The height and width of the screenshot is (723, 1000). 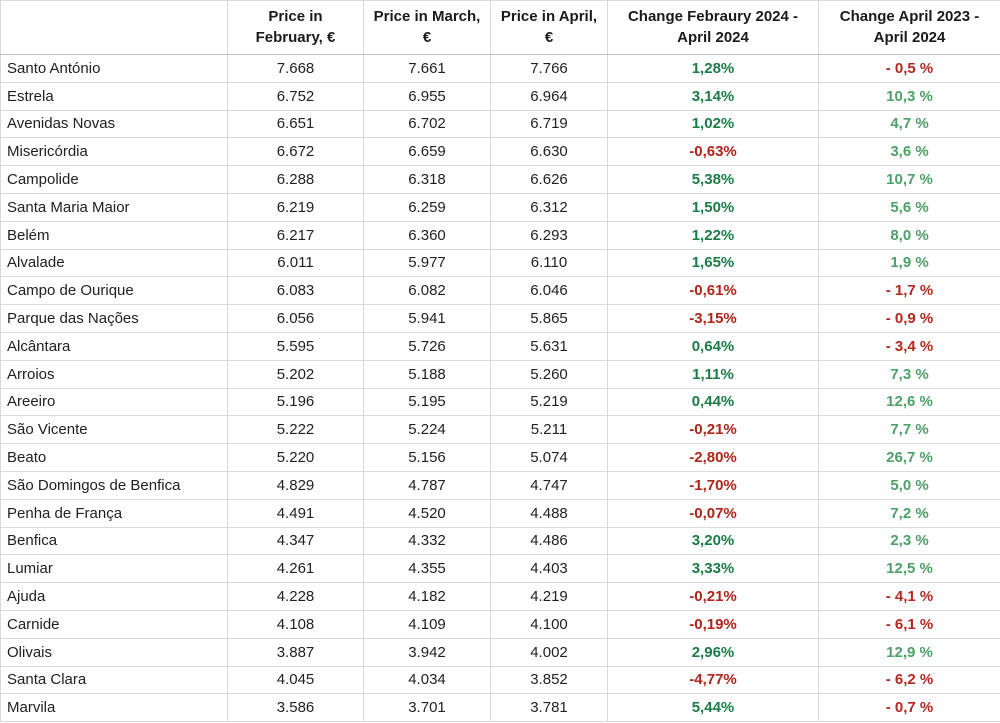 What do you see at coordinates (295, 596) in the screenshot?
I see `price-feb-cell: 4.228` at bounding box center [295, 596].